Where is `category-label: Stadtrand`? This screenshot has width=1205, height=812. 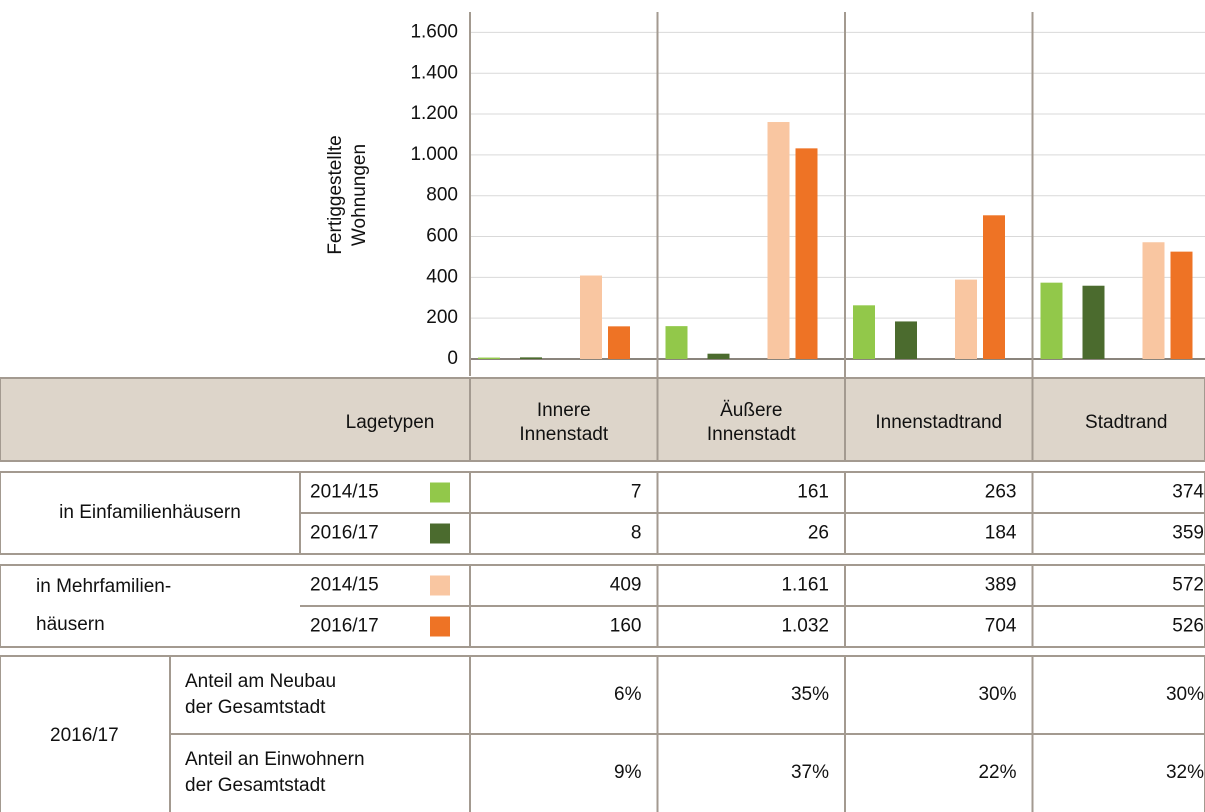
category-label: Stadtrand is located at coordinates (1126, 422).